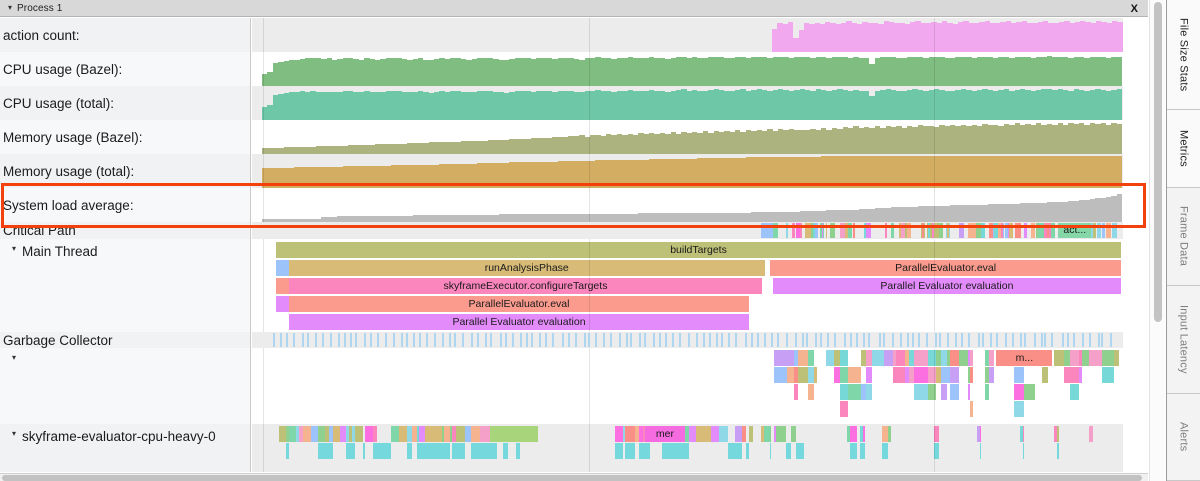  I want to click on side-tab-input-latency: Input Latency, so click(1183, 340).